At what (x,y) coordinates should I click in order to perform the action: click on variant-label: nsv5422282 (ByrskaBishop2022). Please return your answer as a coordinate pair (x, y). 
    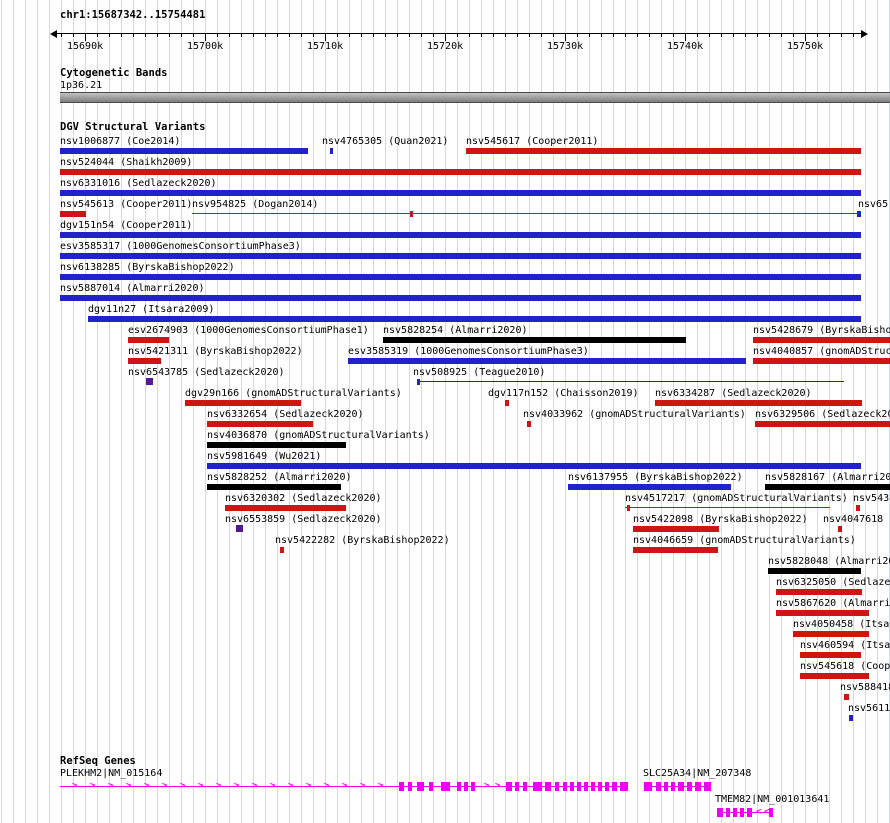
    Looking at the image, I should click on (362, 540).